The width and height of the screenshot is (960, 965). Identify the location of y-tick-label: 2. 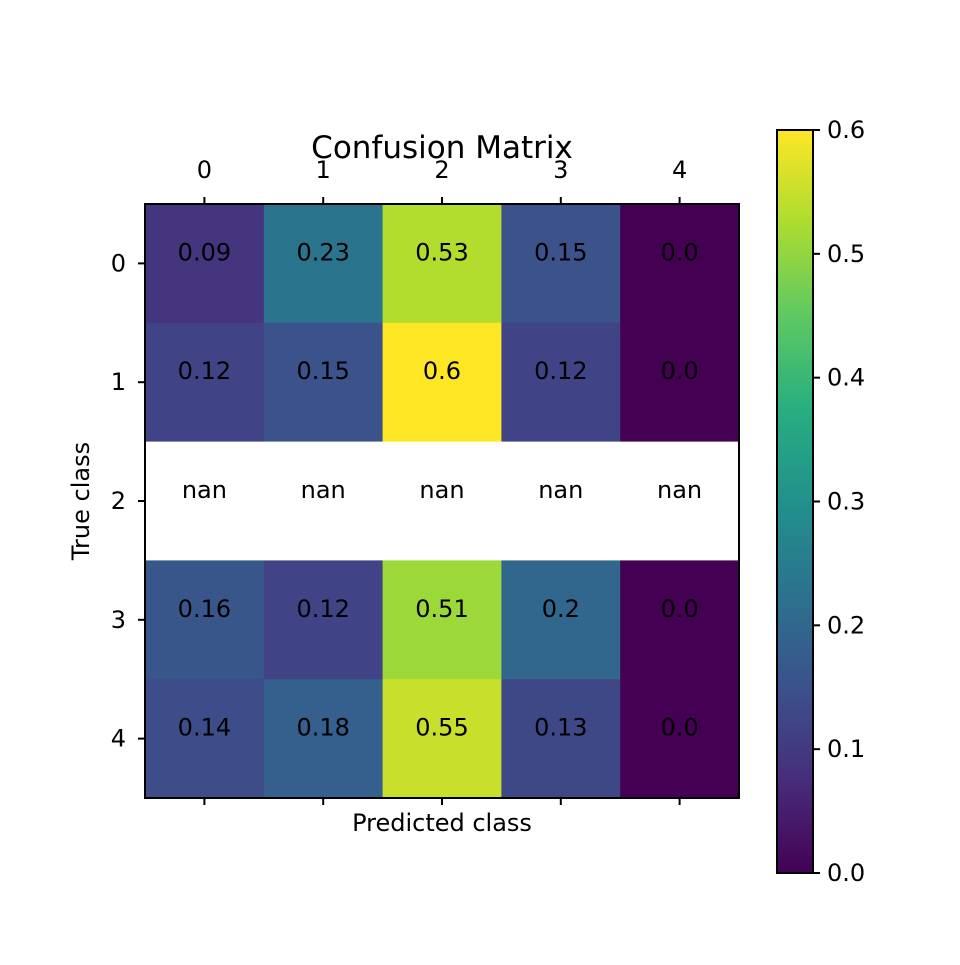
(118, 501).